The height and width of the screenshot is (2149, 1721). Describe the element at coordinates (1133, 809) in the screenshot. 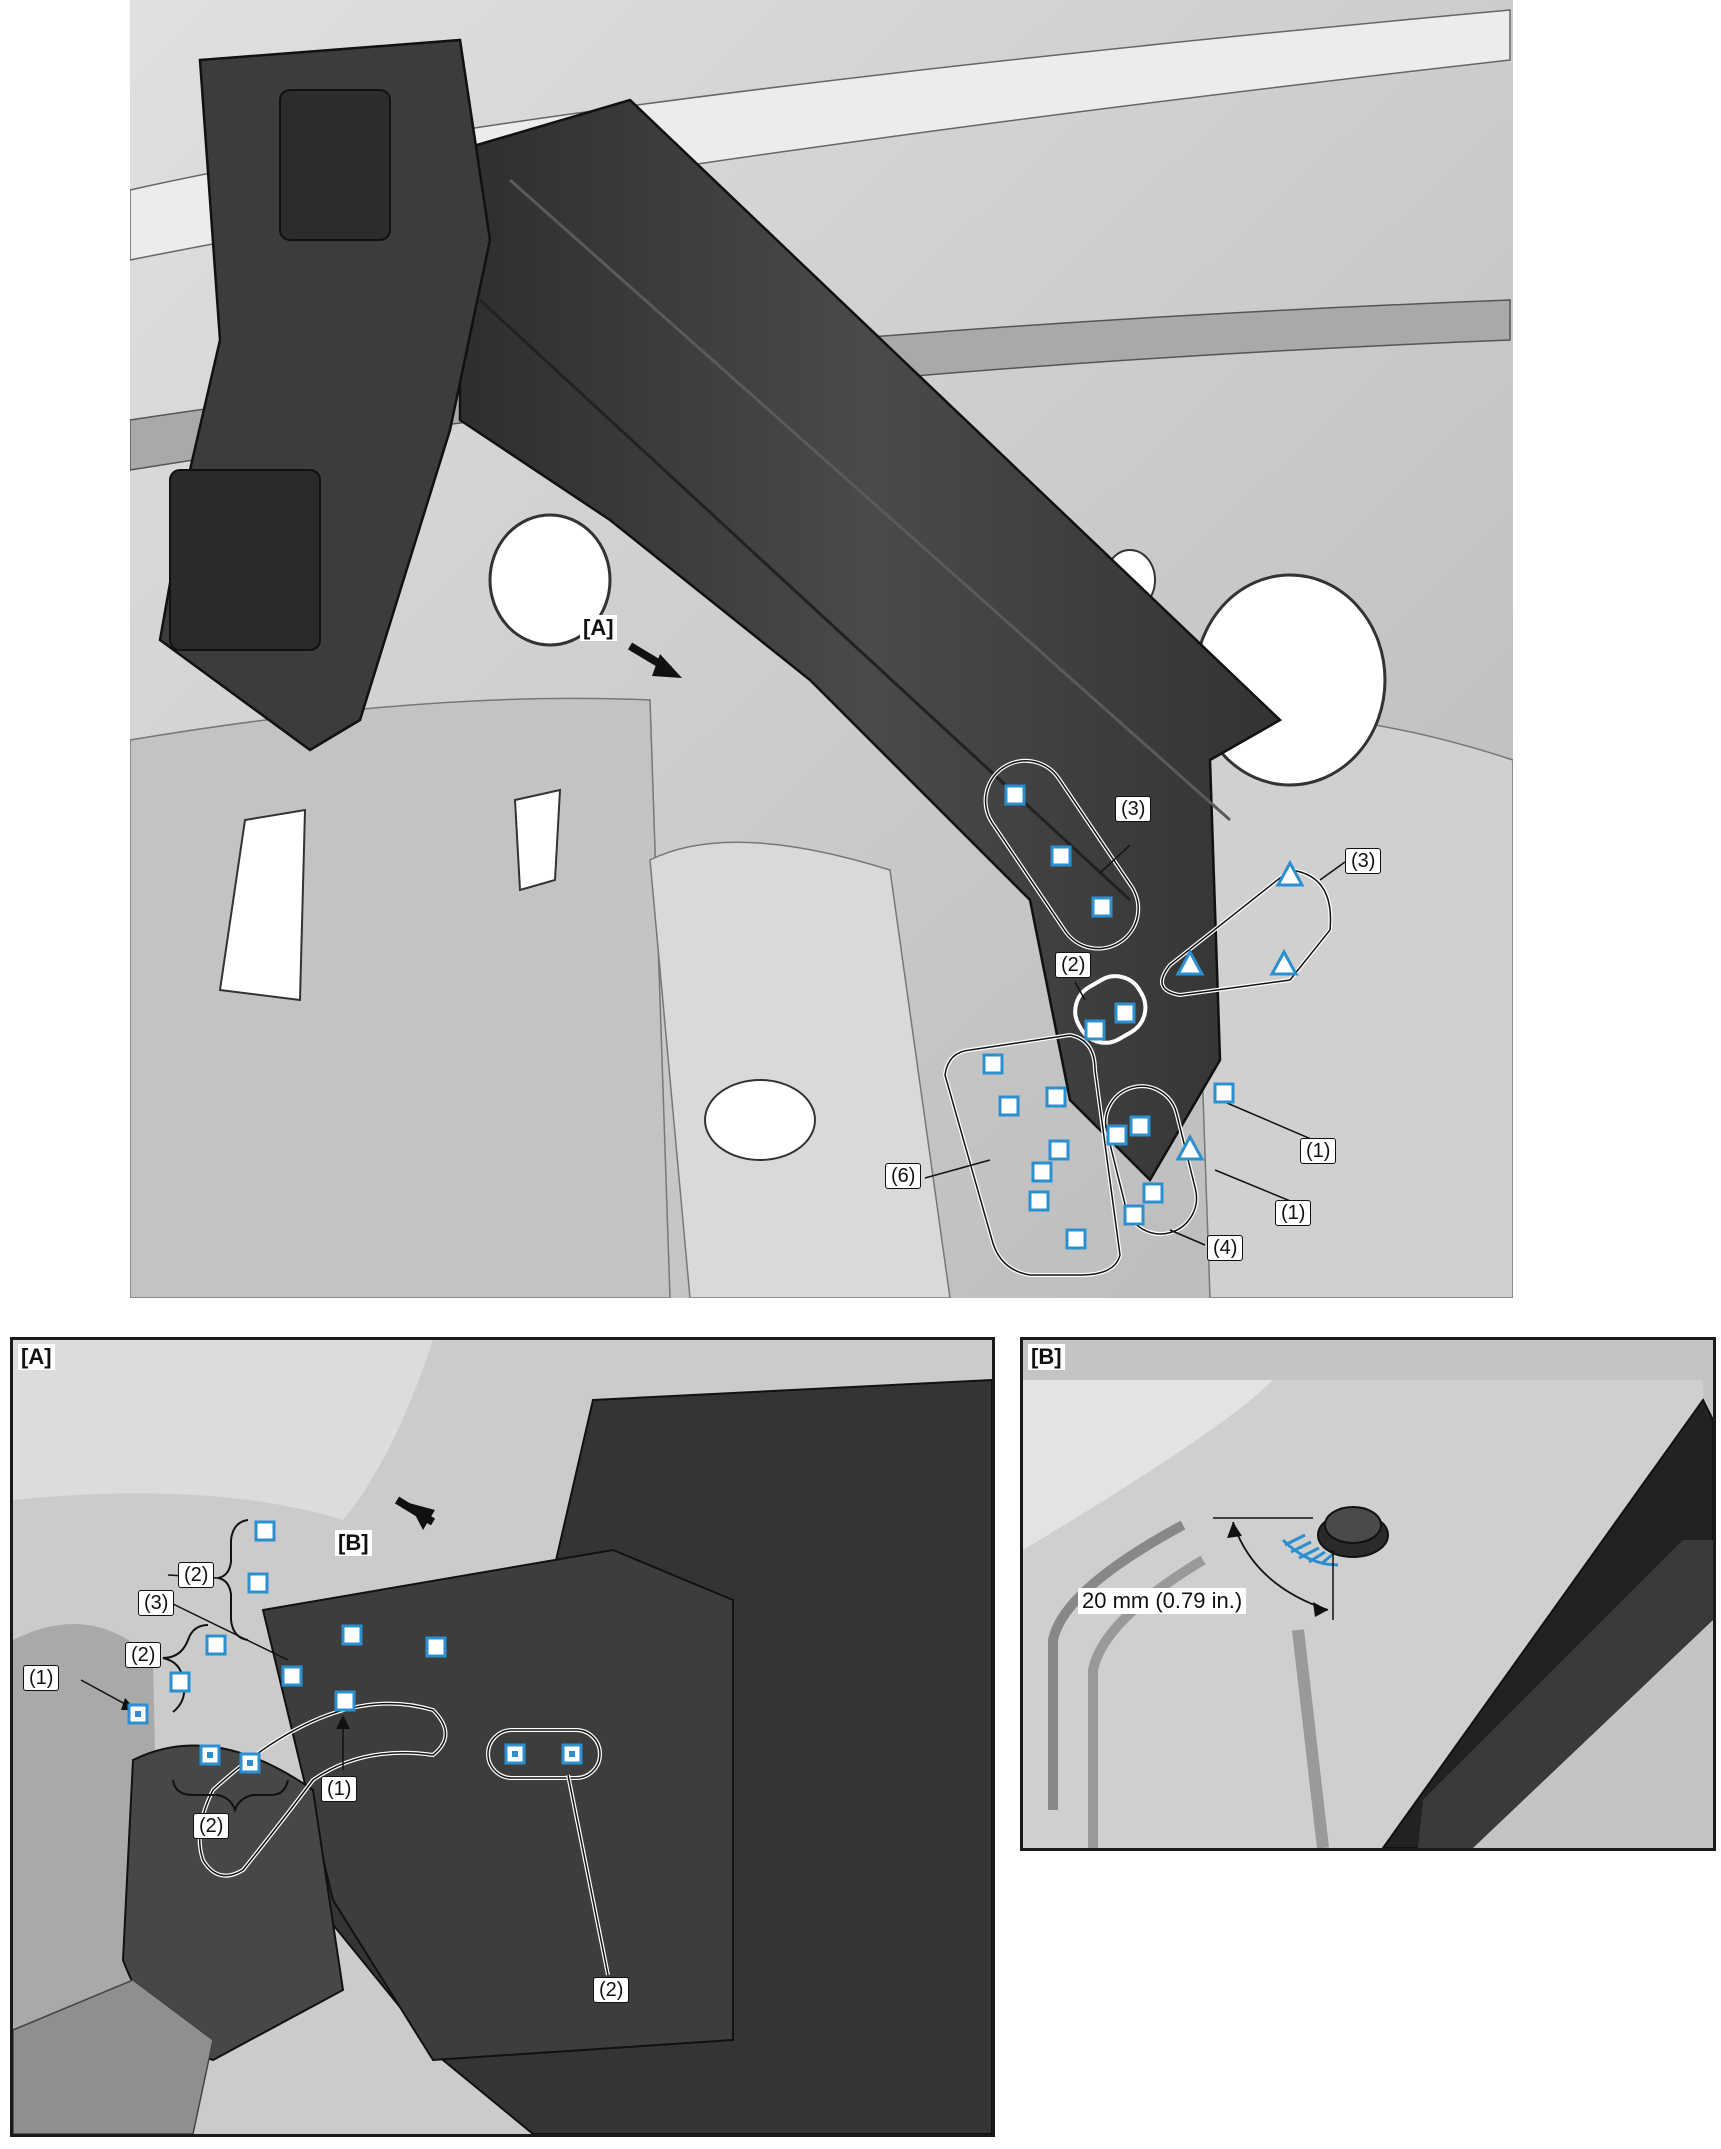

I see `callout-3-left: (3)` at that location.